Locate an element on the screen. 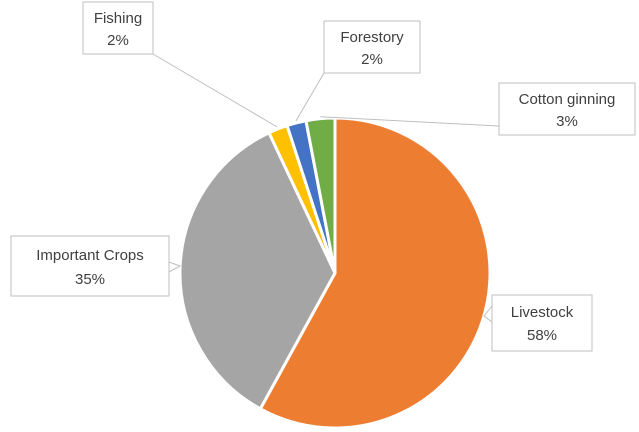  slice-label-fishing: Fishing is located at coordinates (118, 18).